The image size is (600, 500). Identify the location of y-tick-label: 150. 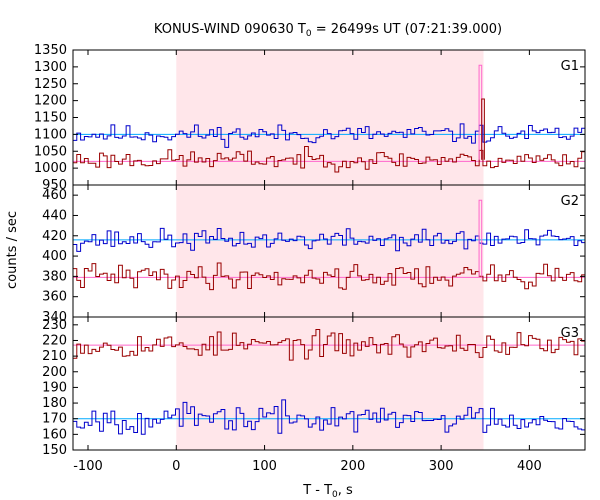
(54, 450).